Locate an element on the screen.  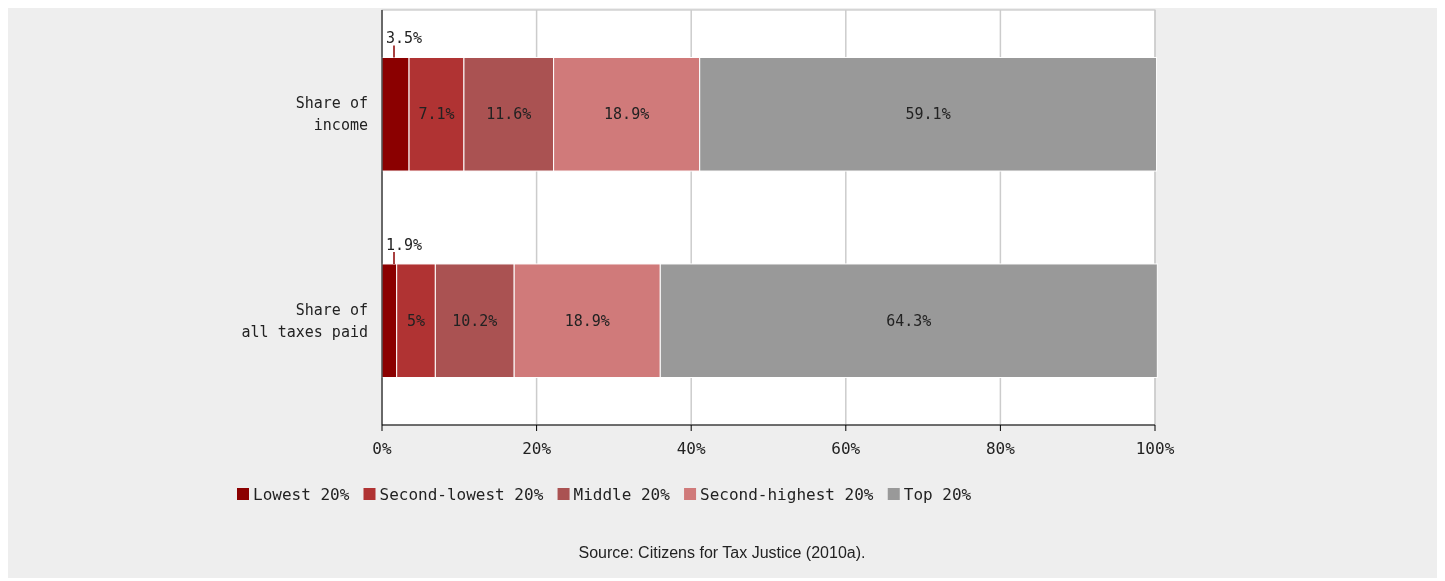
data-label: 5% is located at coordinates (416, 320).